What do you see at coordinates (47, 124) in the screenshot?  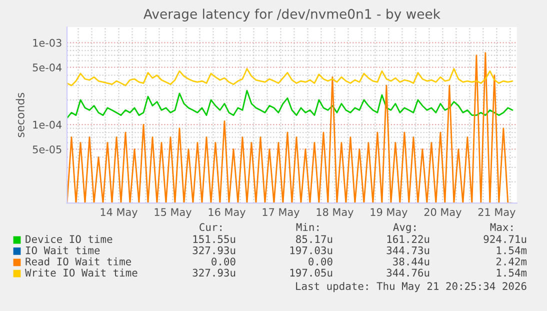 I see `y-tick-label: 1e-04` at bounding box center [47, 124].